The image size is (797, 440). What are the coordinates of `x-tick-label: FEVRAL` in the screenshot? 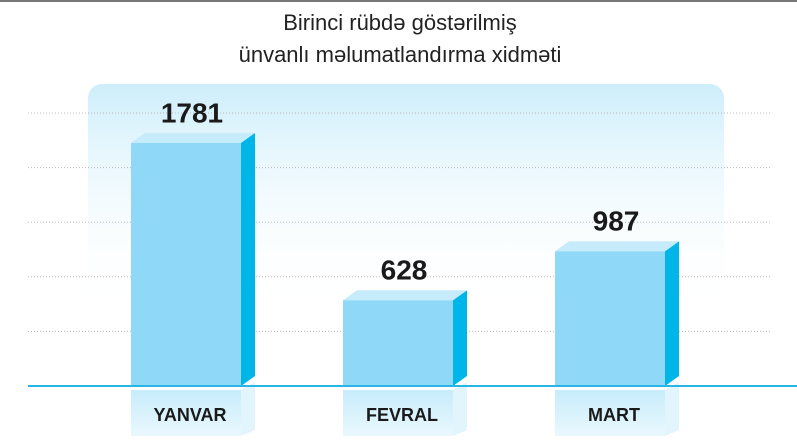 It's located at (402, 415).